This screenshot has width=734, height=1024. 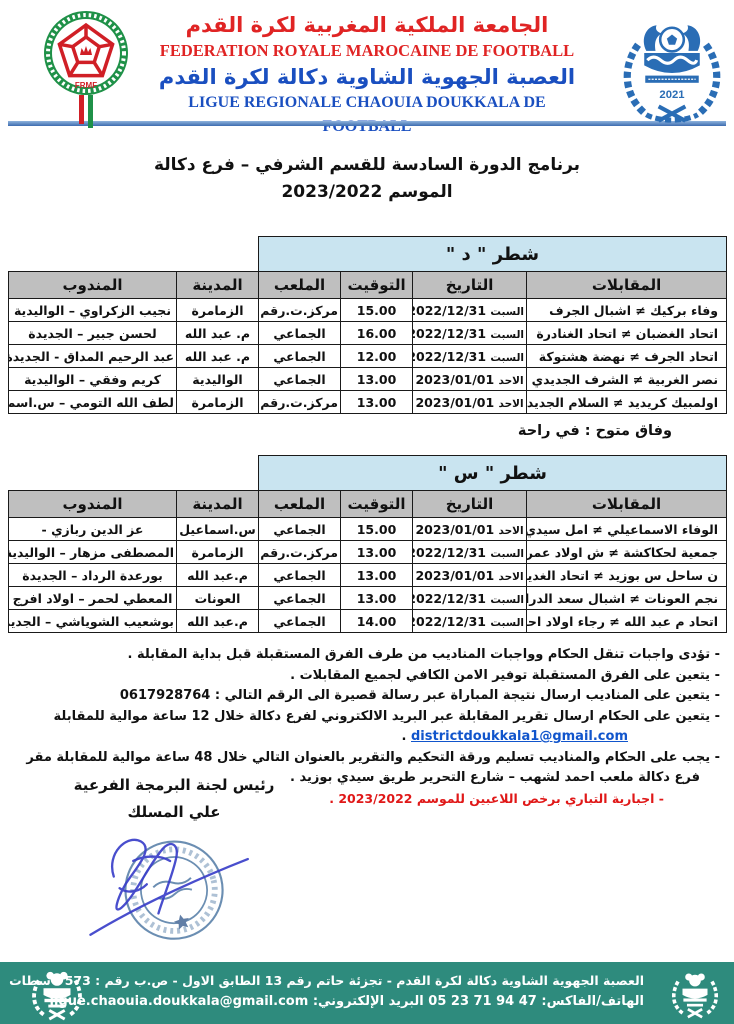 I want to click on group-s-band-row: شطر " س ", so click(x=368, y=473).